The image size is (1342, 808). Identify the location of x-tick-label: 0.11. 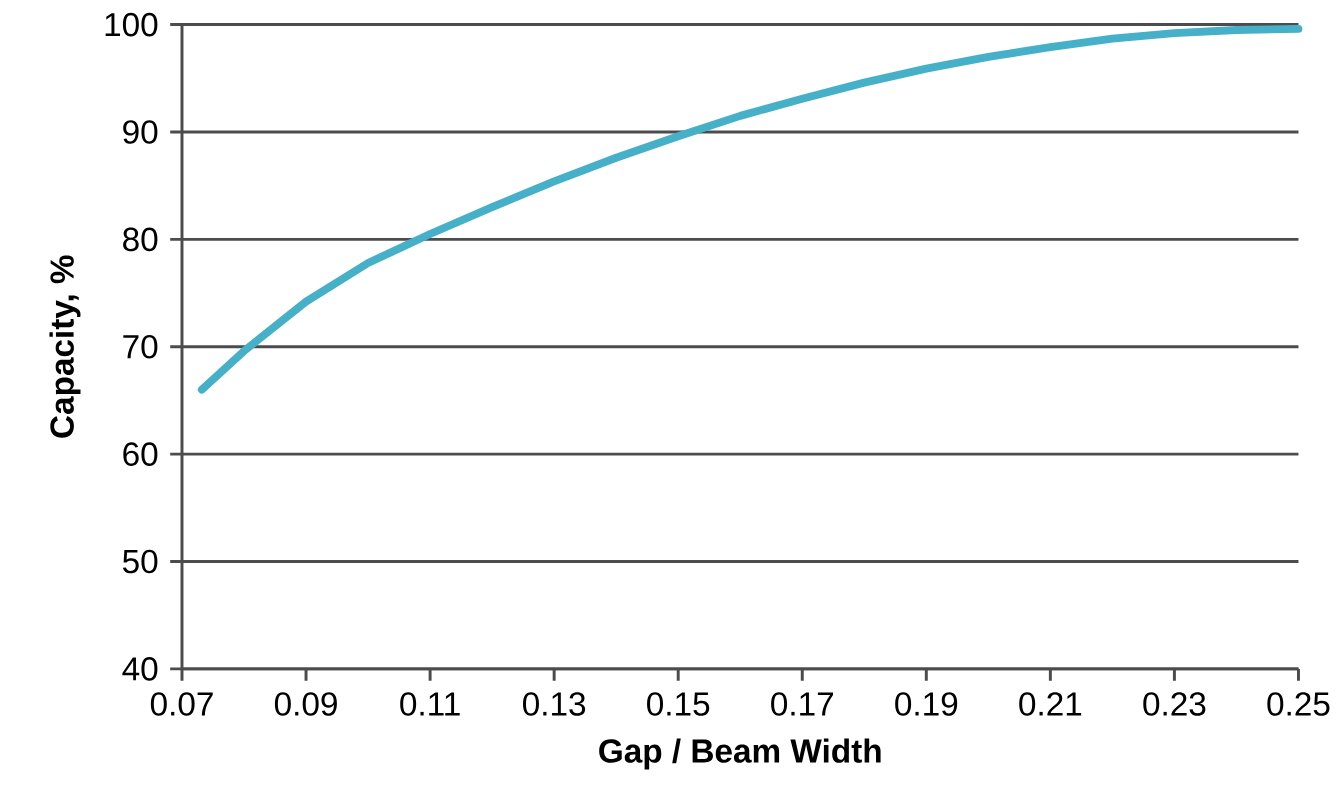
(430, 704).